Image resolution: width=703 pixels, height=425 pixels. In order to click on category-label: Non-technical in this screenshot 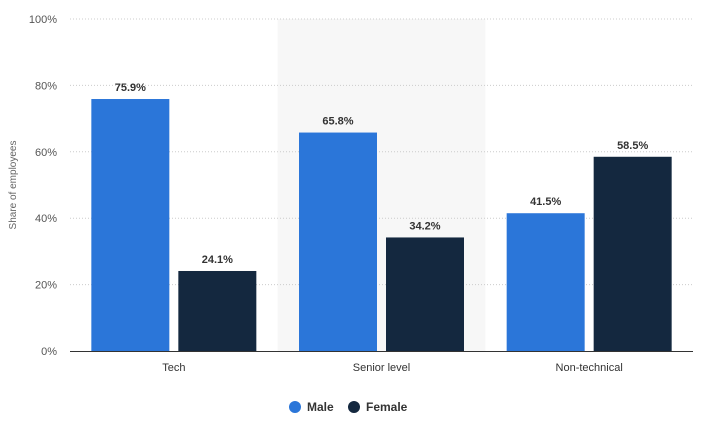, I will do `click(589, 368)`.